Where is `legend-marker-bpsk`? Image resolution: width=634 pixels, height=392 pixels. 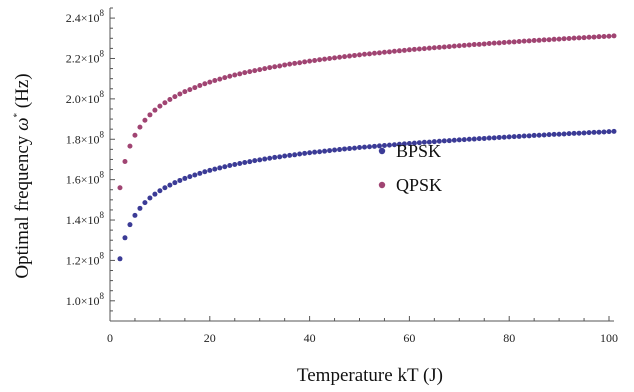 legend-marker-bpsk is located at coordinates (382, 151).